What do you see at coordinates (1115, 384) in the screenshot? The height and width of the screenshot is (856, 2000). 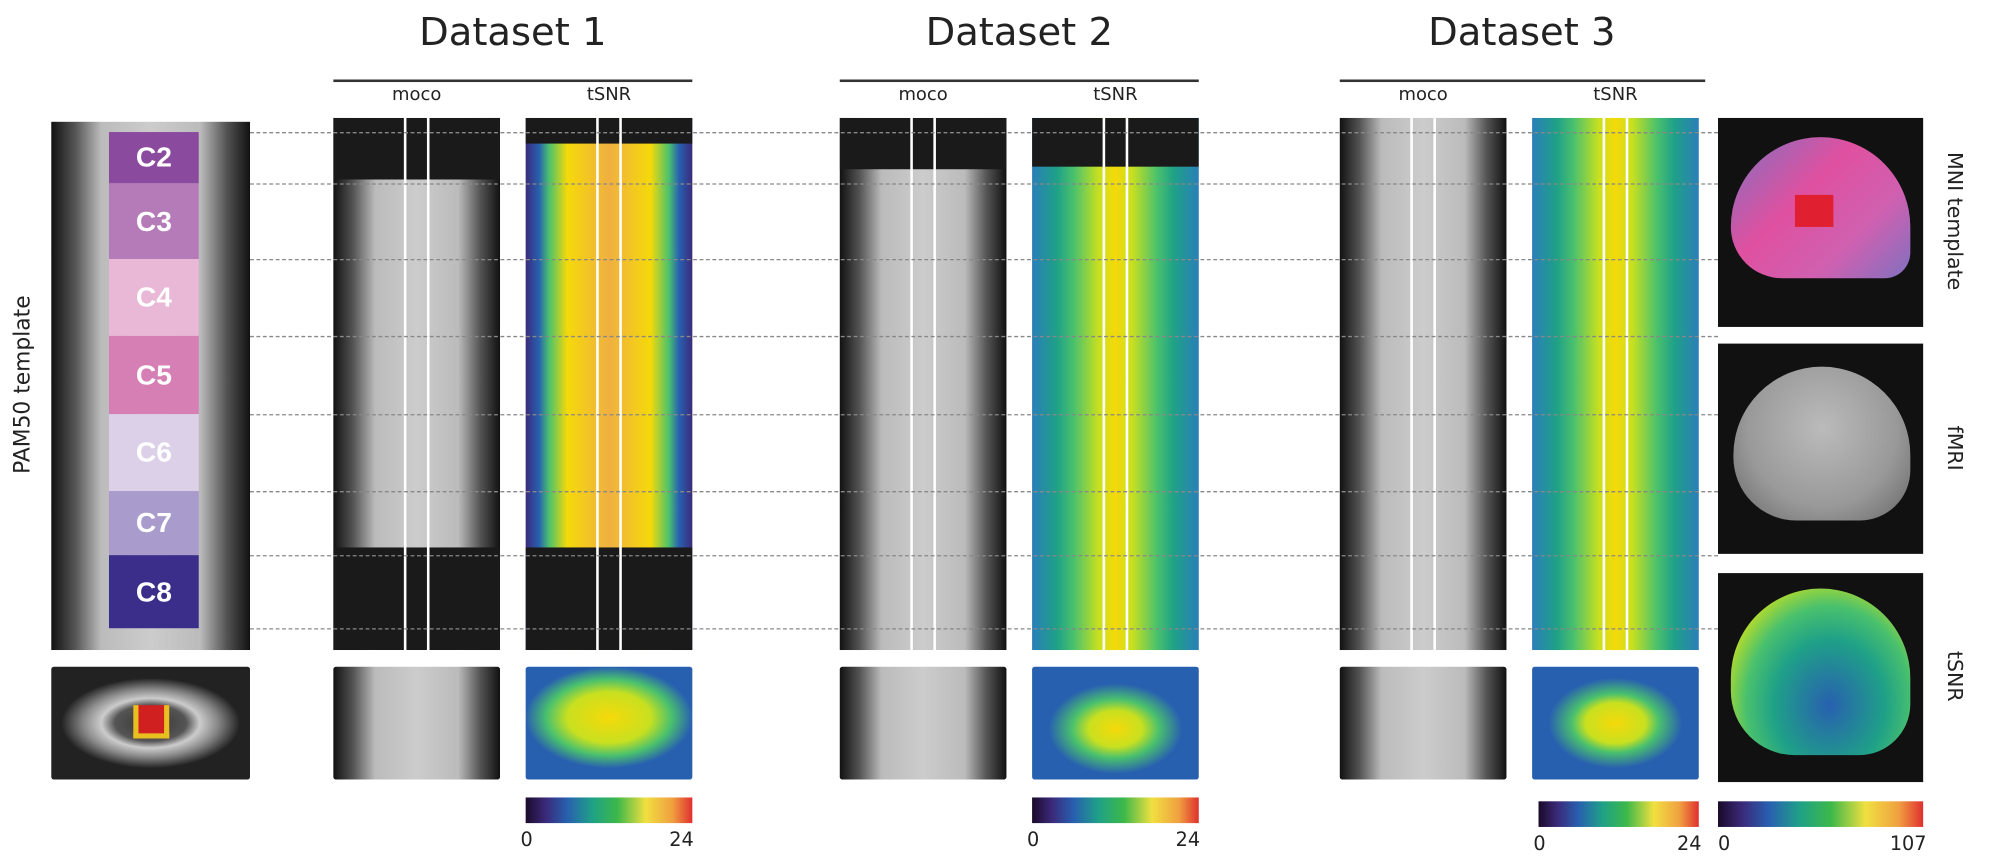 I see `ds2-tsnr-image` at bounding box center [1115, 384].